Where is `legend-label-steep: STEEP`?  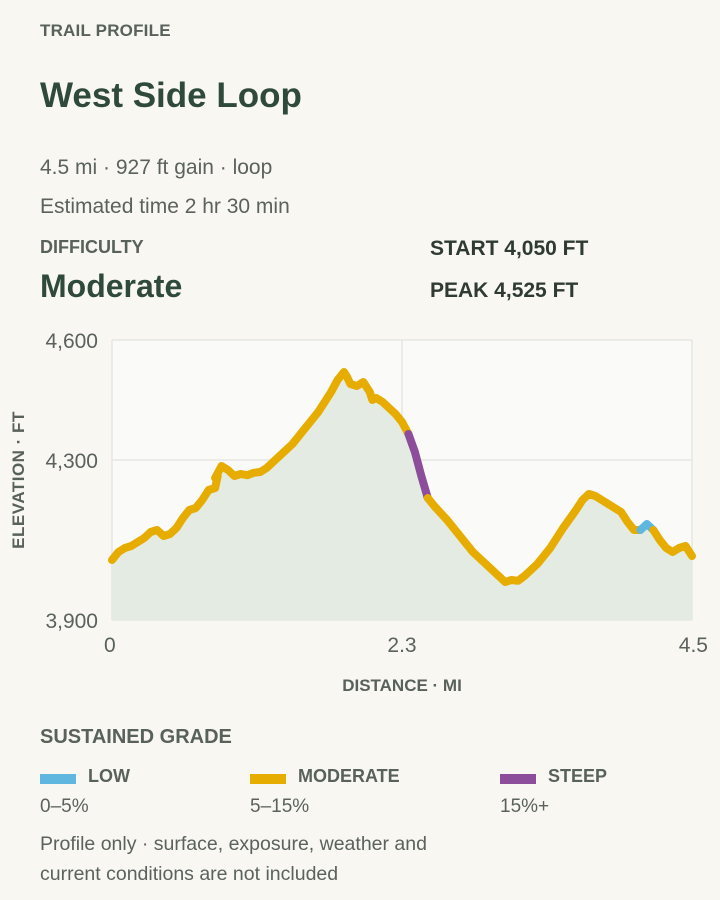
legend-label-steep: STEEP is located at coordinates (578, 776).